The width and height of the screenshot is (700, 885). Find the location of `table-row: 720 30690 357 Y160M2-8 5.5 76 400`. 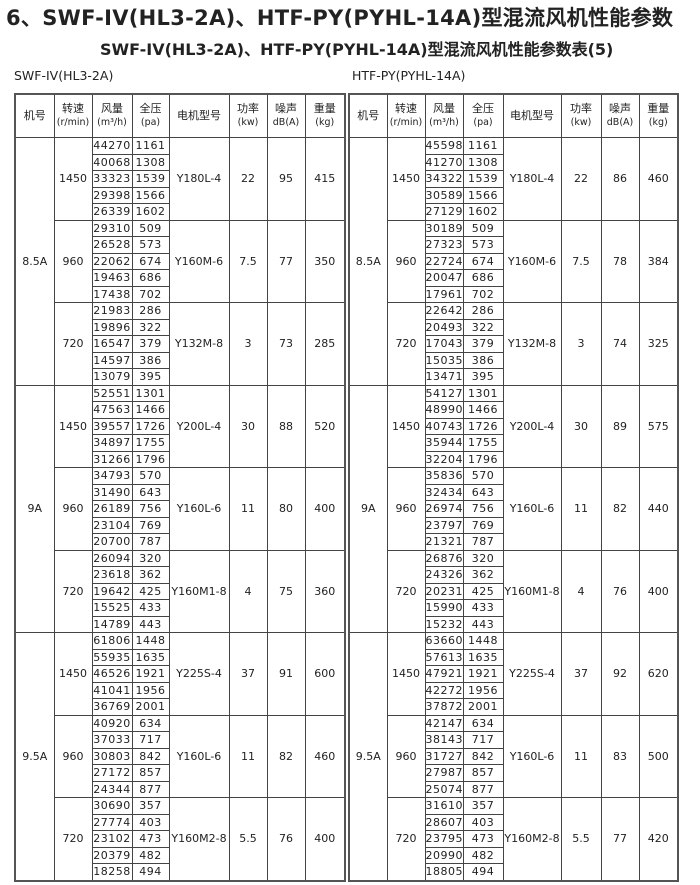

table-row: 720 30690 357 Y160M2-8 5.5 76 400 is located at coordinates (180, 839).